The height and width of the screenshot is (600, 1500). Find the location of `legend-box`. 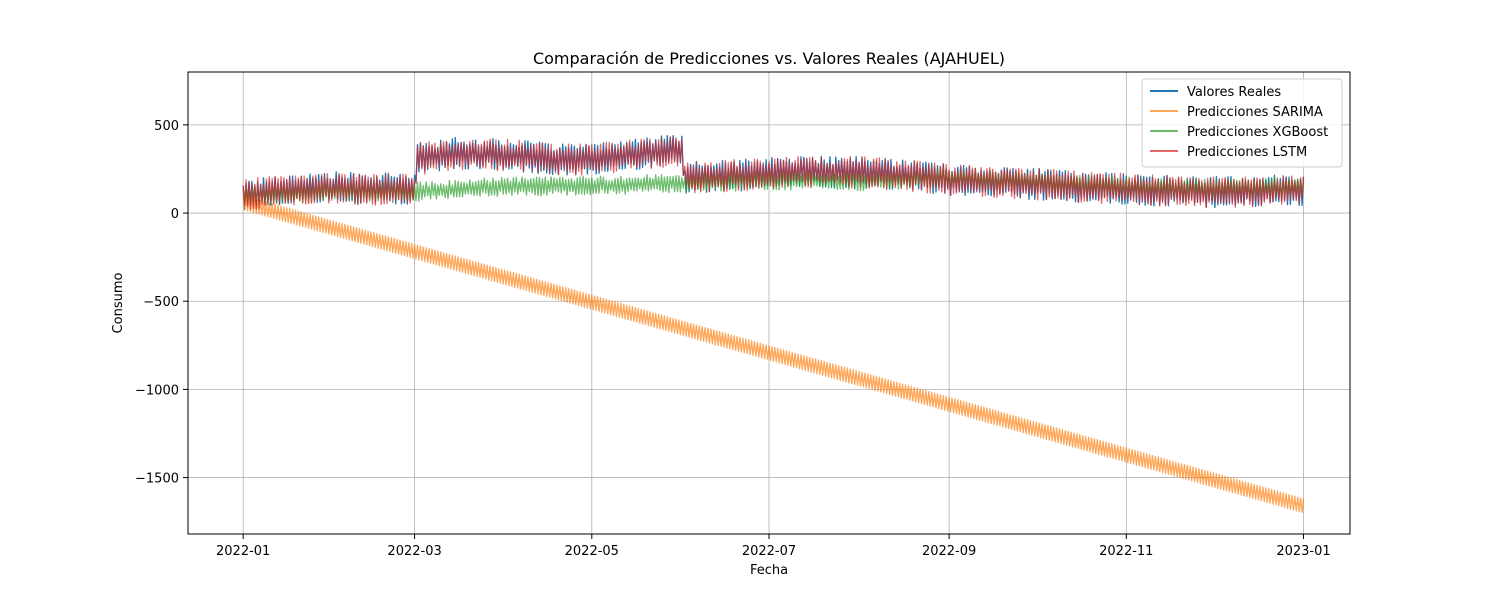

legend-box is located at coordinates (1242, 123).